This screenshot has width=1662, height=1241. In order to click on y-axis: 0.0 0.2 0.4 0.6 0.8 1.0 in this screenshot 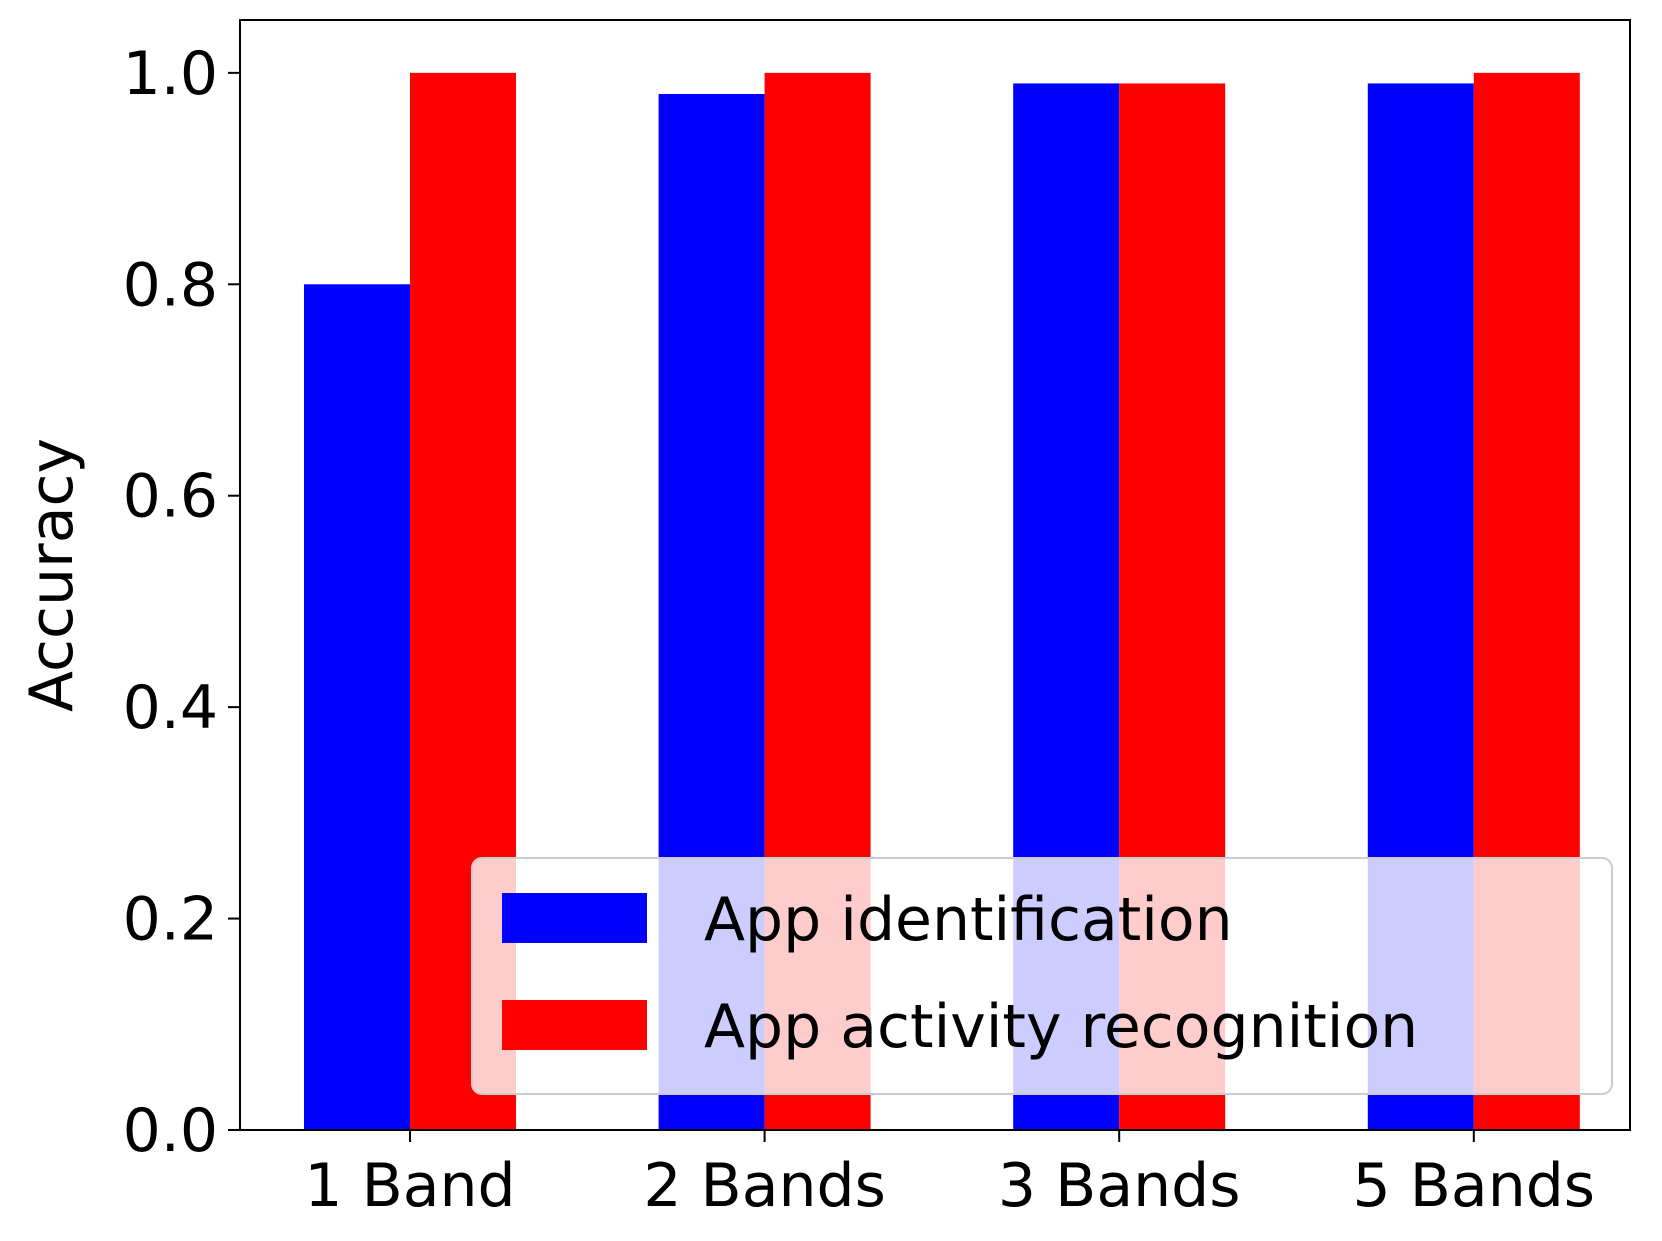, I will do `click(181, 602)`.